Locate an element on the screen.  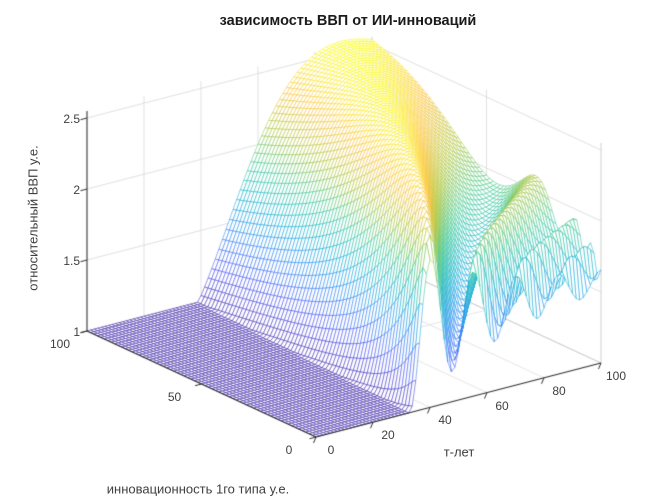
y-tick-label: 100 is located at coordinates (60, 344).